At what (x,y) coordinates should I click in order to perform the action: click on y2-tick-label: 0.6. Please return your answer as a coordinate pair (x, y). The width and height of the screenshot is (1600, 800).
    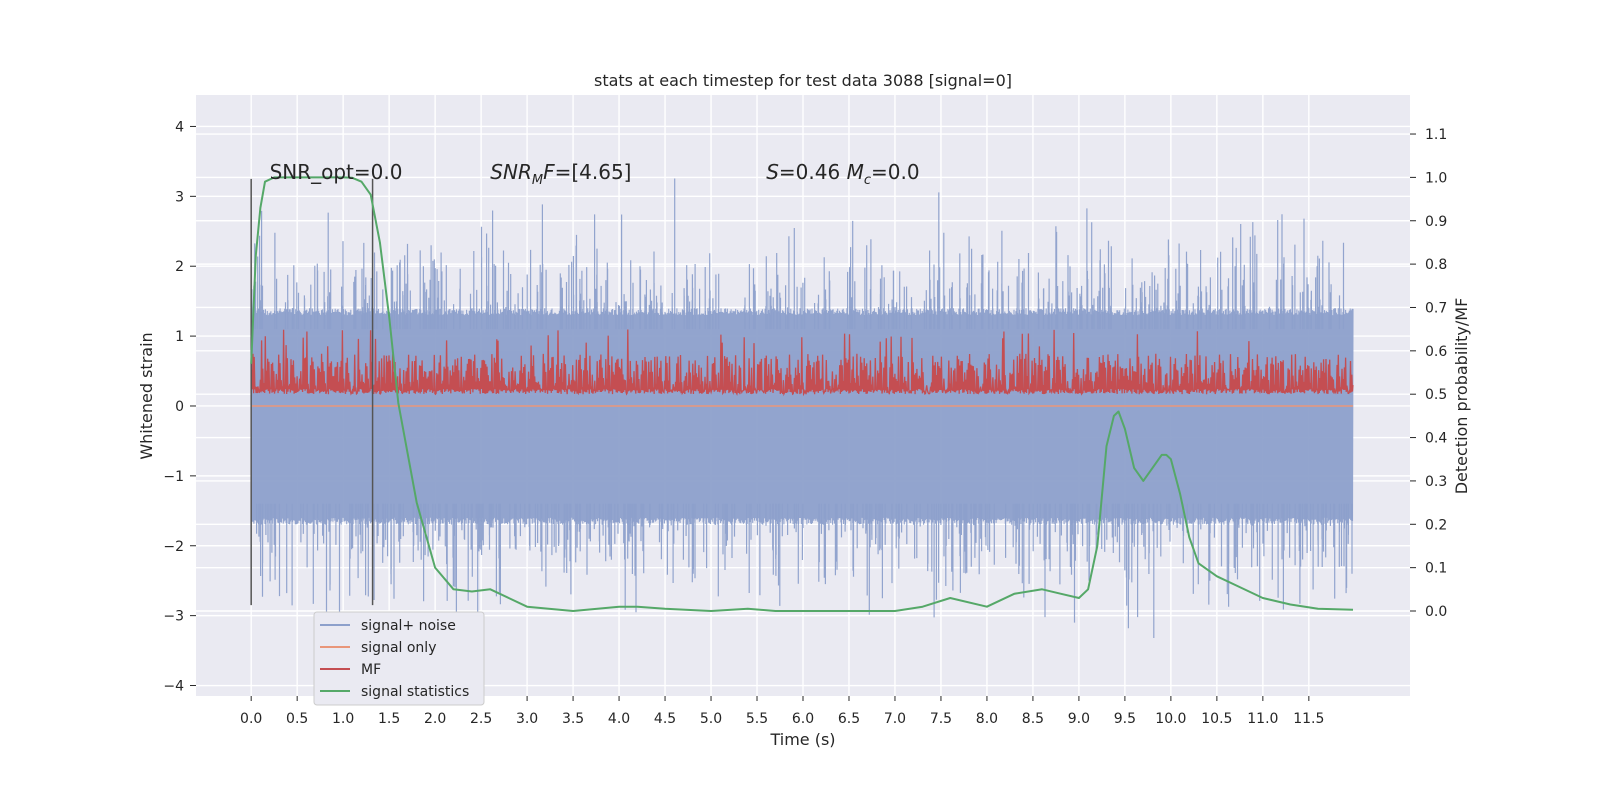
    Looking at the image, I should click on (1436, 352).